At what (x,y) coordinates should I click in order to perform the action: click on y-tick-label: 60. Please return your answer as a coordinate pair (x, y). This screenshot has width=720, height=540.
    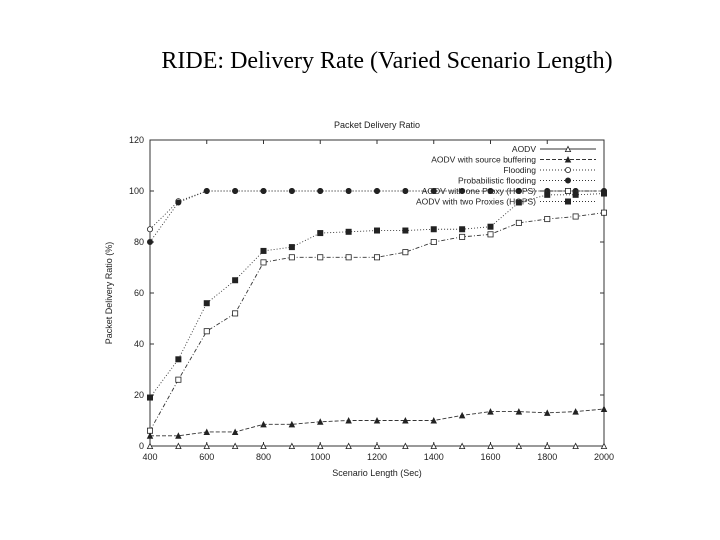
    Looking at the image, I should click on (139, 293).